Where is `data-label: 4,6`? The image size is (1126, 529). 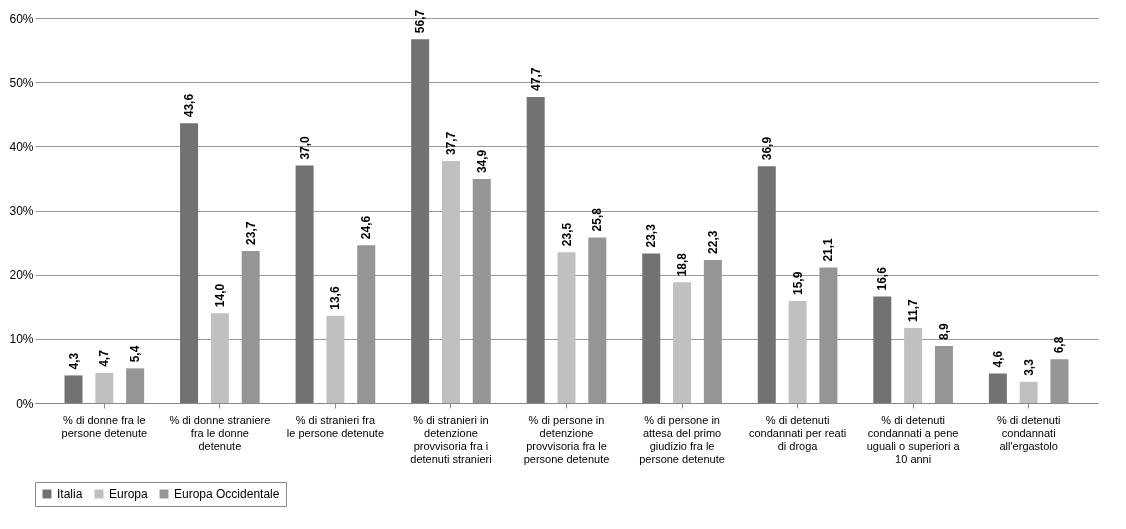
data-label: 4,6 is located at coordinates (997, 359).